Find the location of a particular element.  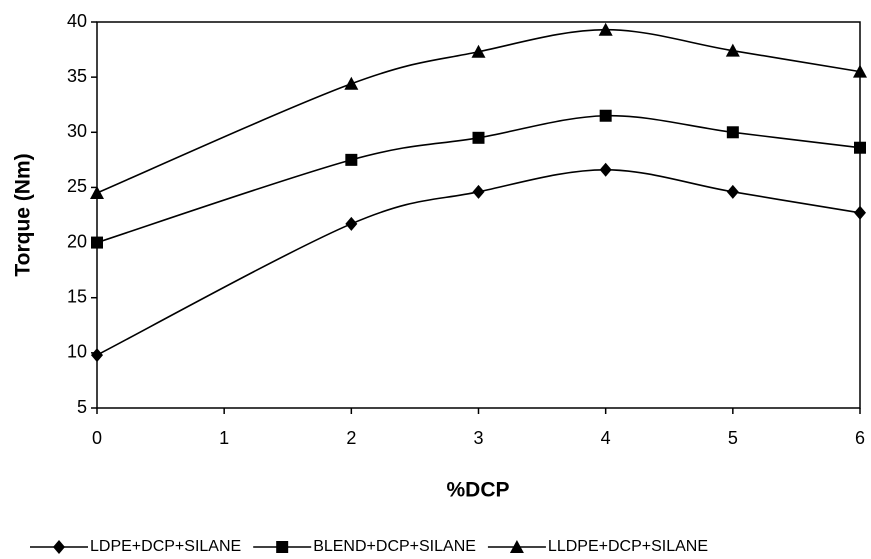

x-tick-label: 6 is located at coordinates (860, 438).